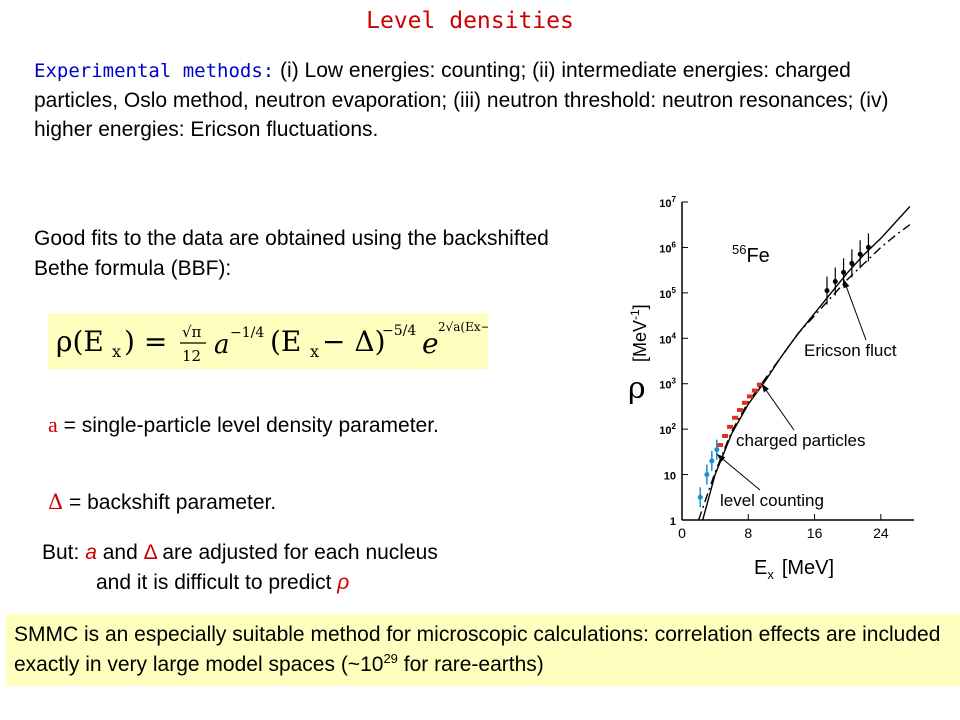 Image resolution: width=960 pixels, height=720 pixels. Describe the element at coordinates (639, 333) in the screenshot. I see `y-axis-unit: [MeV-1]` at that location.